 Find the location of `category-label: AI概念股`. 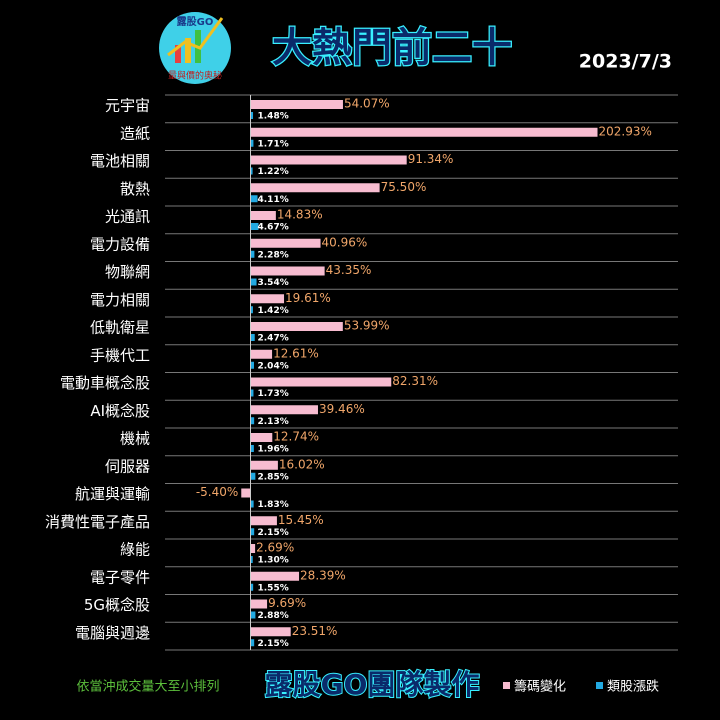

category-label: AI概念股 is located at coordinates (120, 411).